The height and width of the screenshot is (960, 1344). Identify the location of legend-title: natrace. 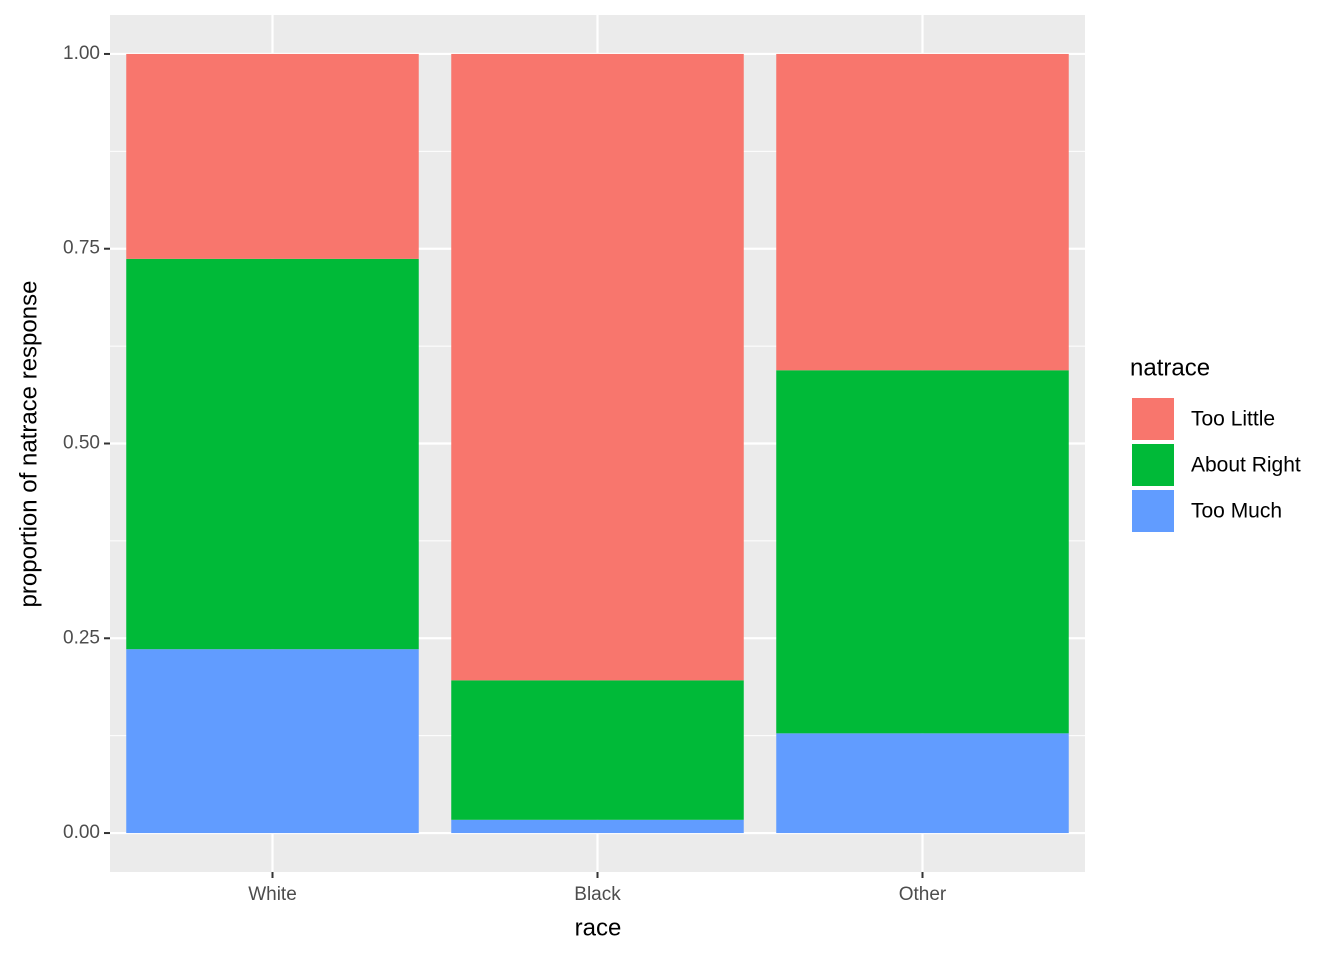
(1170, 367).